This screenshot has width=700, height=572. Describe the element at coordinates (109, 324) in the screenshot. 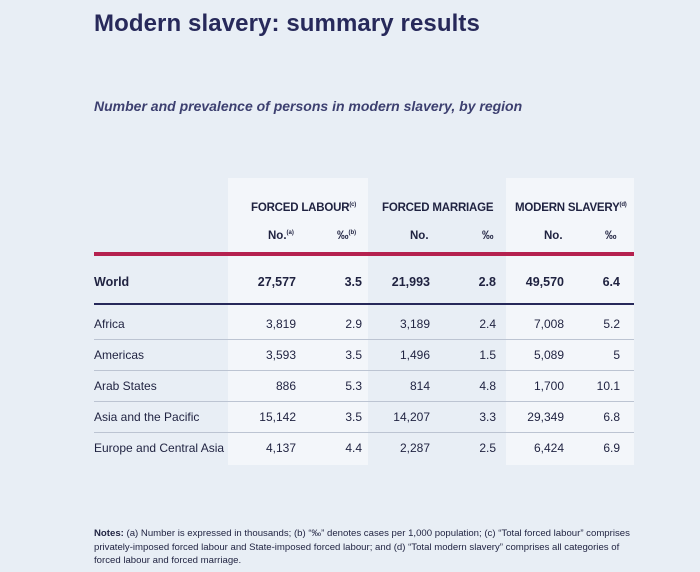

I see `region-cell: Africa` at that location.